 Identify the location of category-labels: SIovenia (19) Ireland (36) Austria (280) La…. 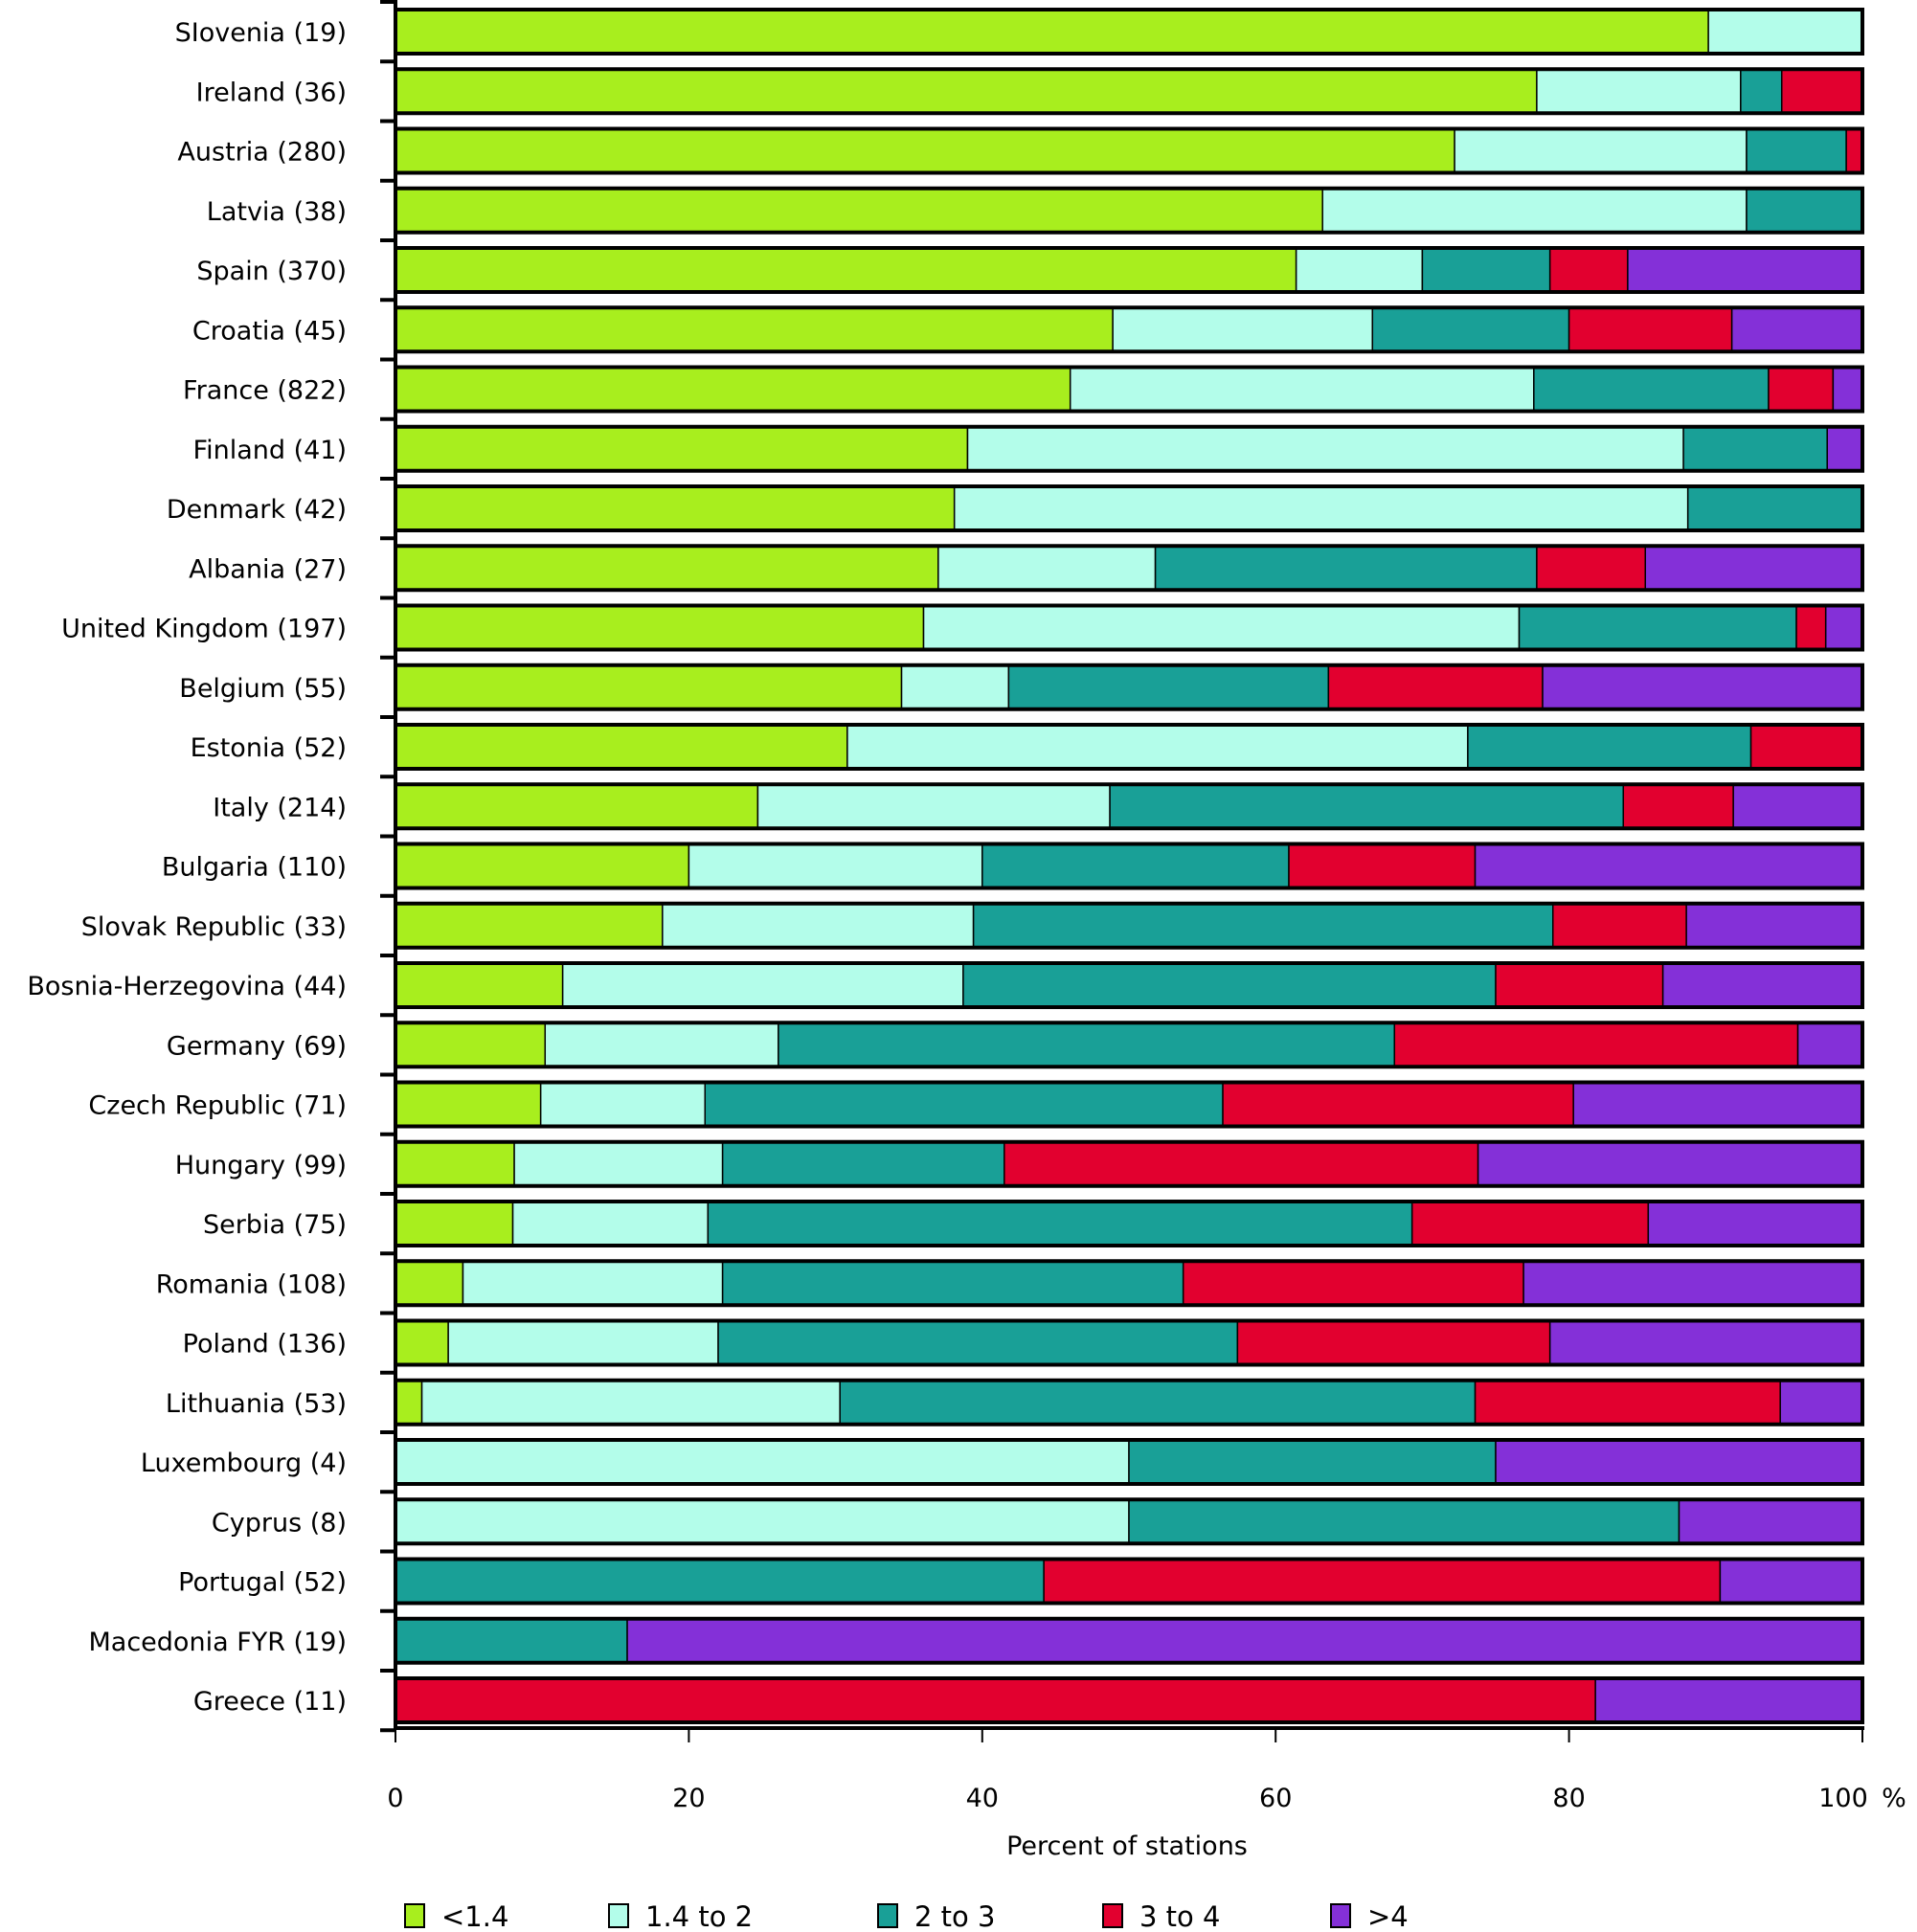
(187, 868).